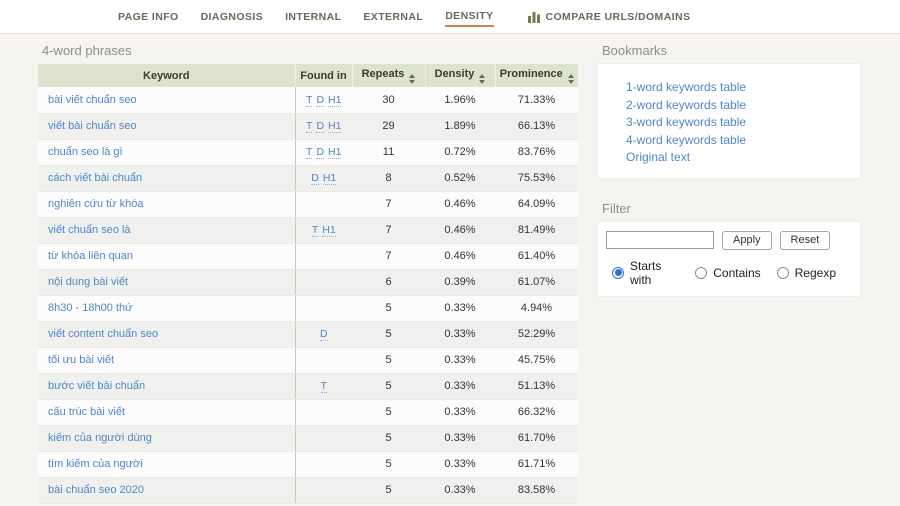  Describe the element at coordinates (92, 99) in the screenshot. I see `keyword-link: bài viết chuẩn seo` at that location.